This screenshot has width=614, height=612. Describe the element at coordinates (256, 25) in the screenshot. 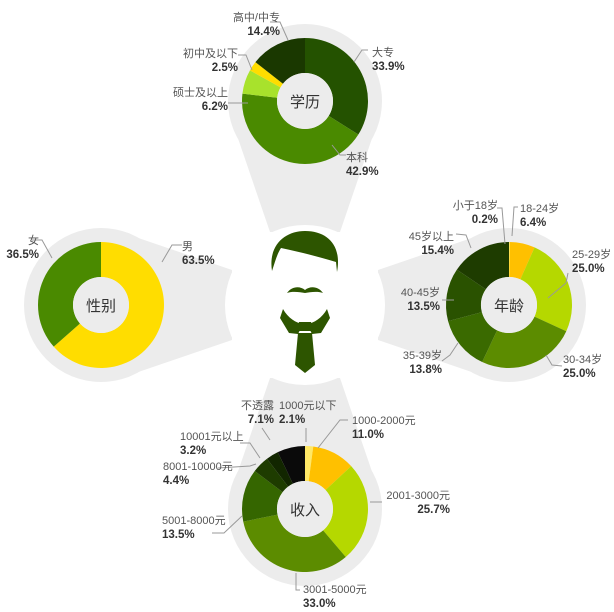

I see `data-label: 高中/中专 14.4%` at that location.